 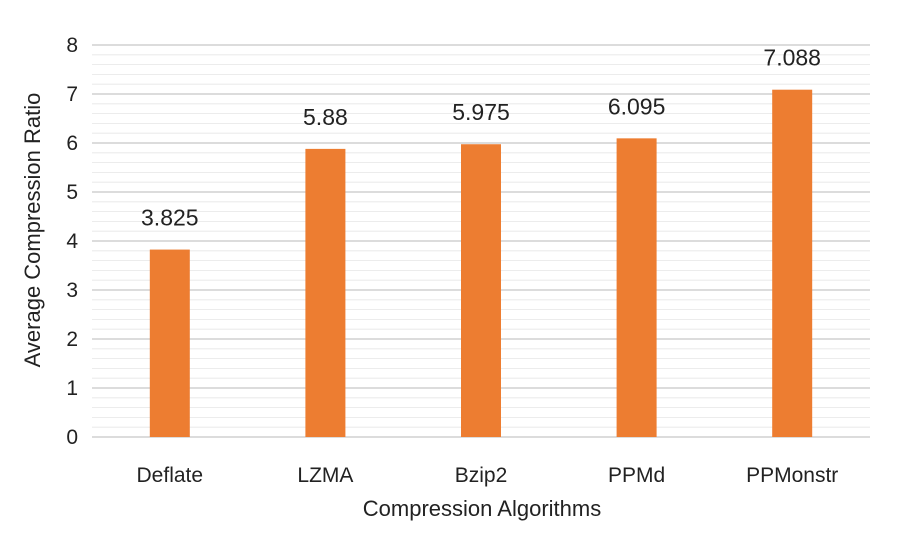 What do you see at coordinates (325, 117) in the screenshot?
I see `data-label-lzma: 5.88` at bounding box center [325, 117].